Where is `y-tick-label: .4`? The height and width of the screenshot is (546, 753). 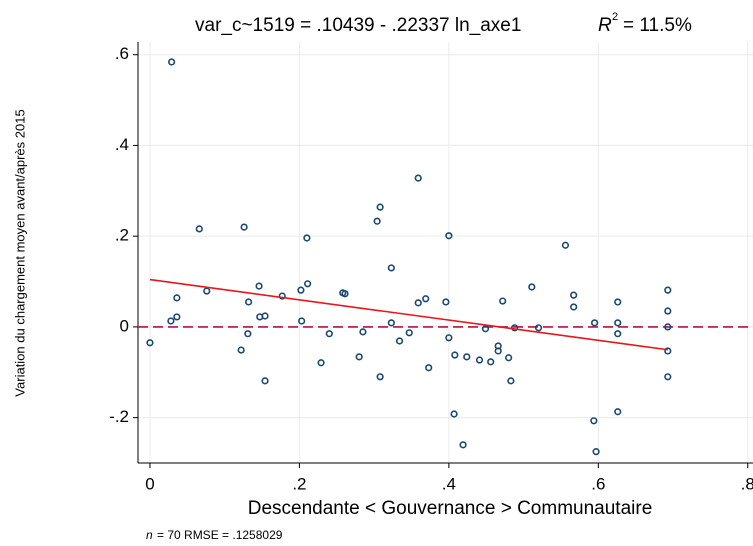 y-tick-label: .4 is located at coordinates (122, 144).